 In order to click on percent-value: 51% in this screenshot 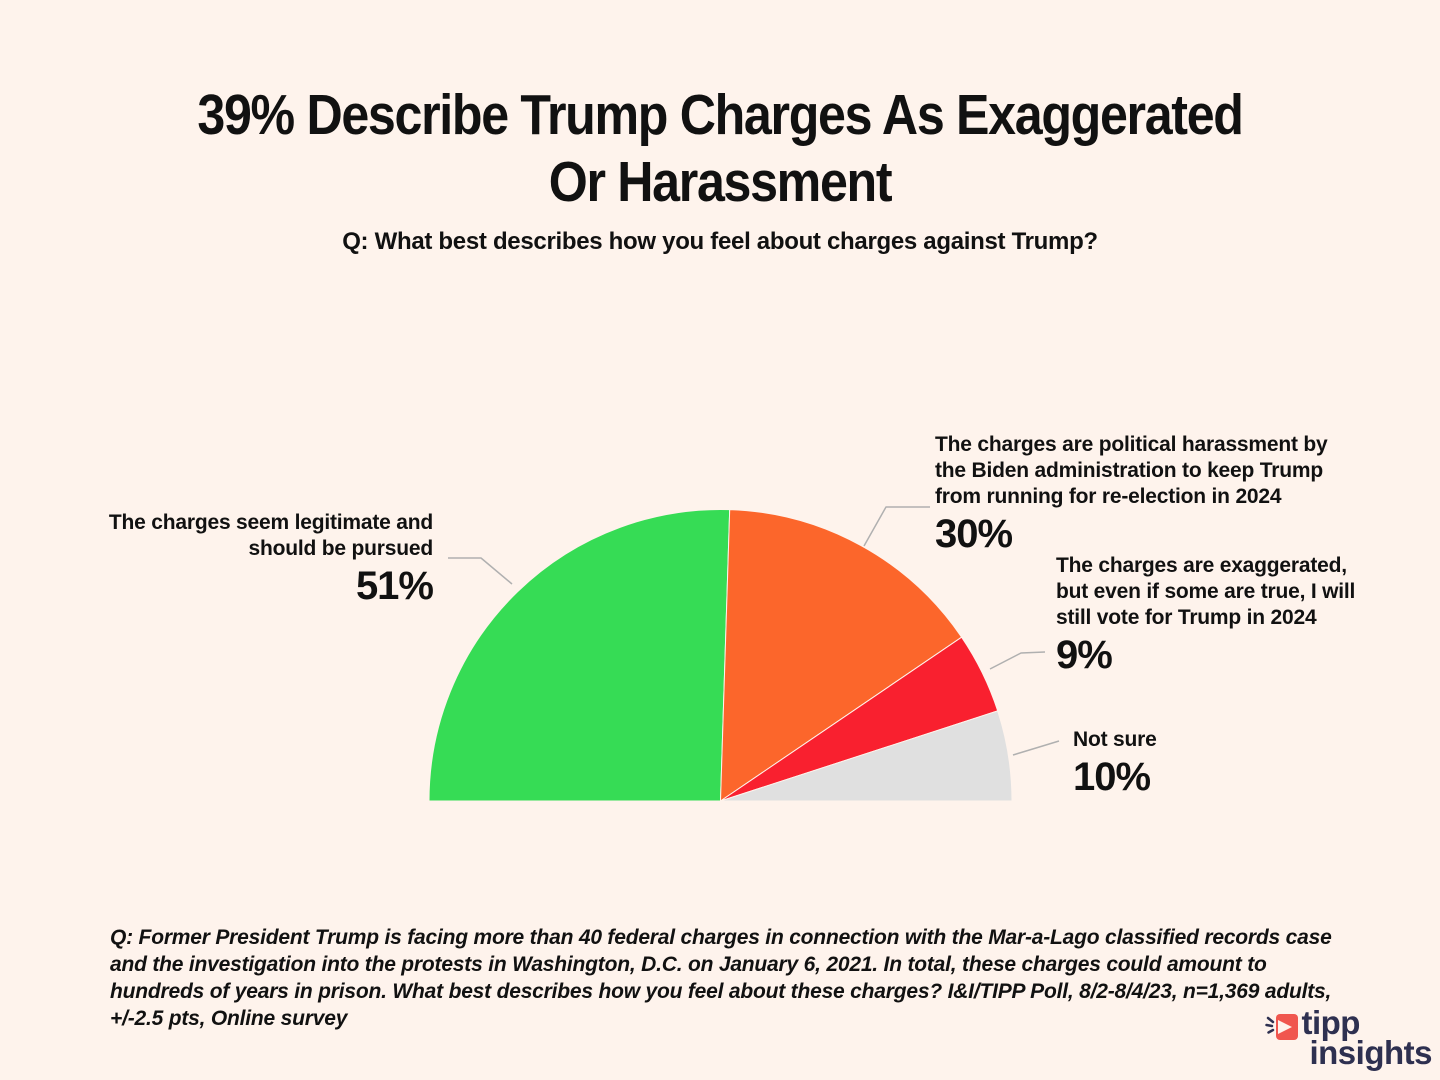, I will do `click(394, 586)`.